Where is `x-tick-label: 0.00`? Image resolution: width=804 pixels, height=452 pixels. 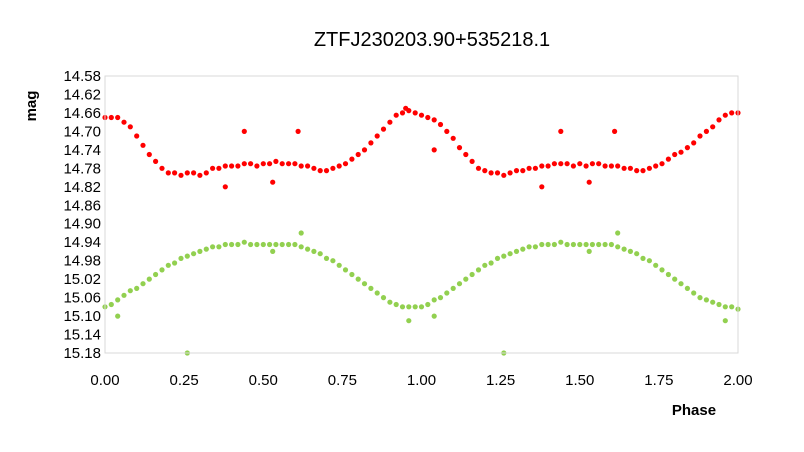
x-tick-label: 0.00 is located at coordinates (104, 380).